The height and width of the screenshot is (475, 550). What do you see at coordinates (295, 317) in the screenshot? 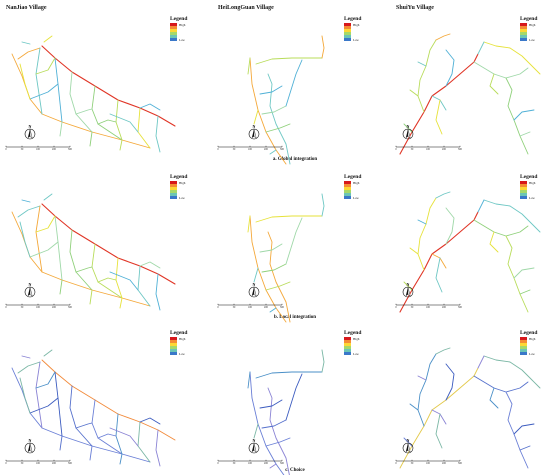
I see `caption-local-integration: b. Local integration` at bounding box center [295, 317].